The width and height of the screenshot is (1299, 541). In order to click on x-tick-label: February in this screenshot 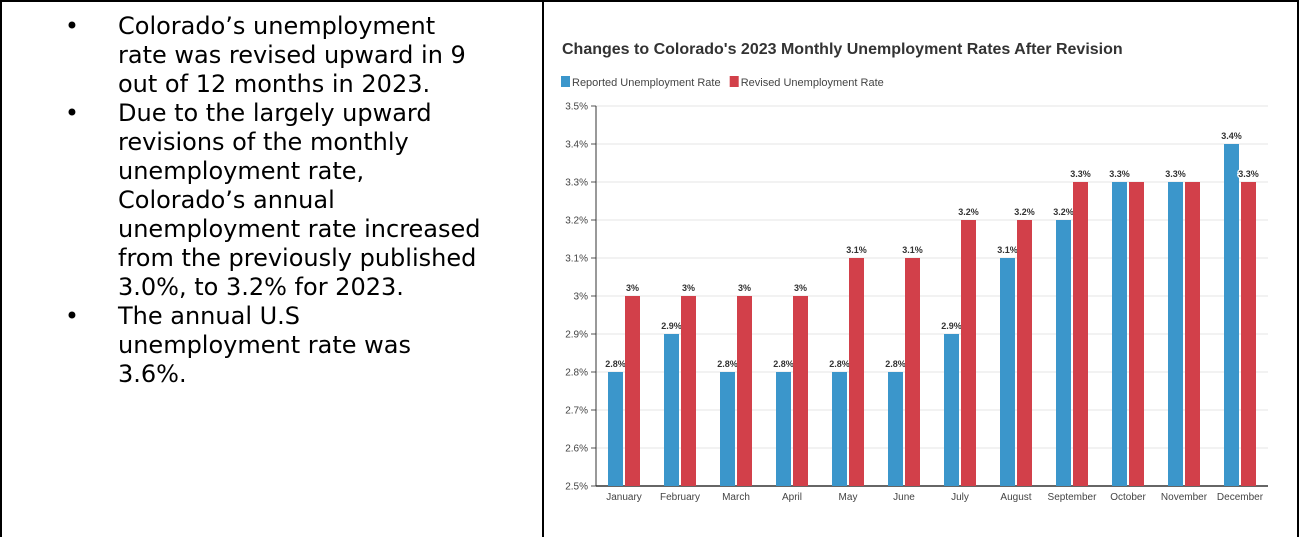, I will do `click(680, 497)`.